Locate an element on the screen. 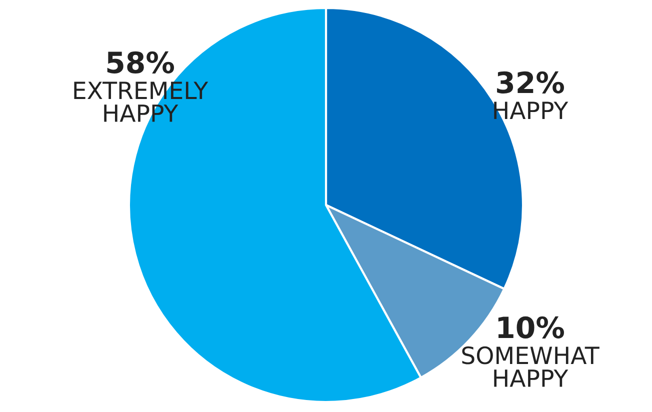  data-label: 32% is located at coordinates (530, 82).